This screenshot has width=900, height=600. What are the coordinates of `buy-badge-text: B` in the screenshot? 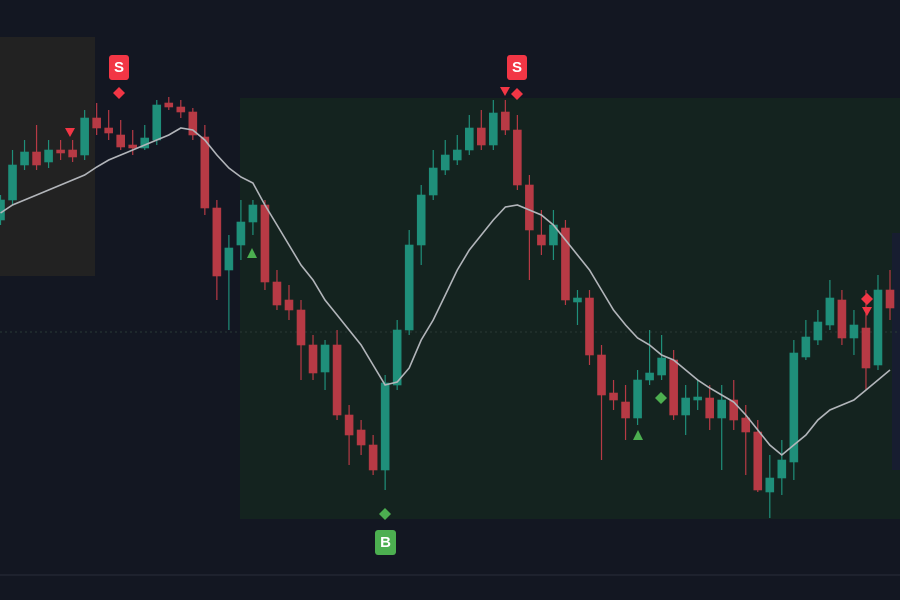 It's located at (385, 542).